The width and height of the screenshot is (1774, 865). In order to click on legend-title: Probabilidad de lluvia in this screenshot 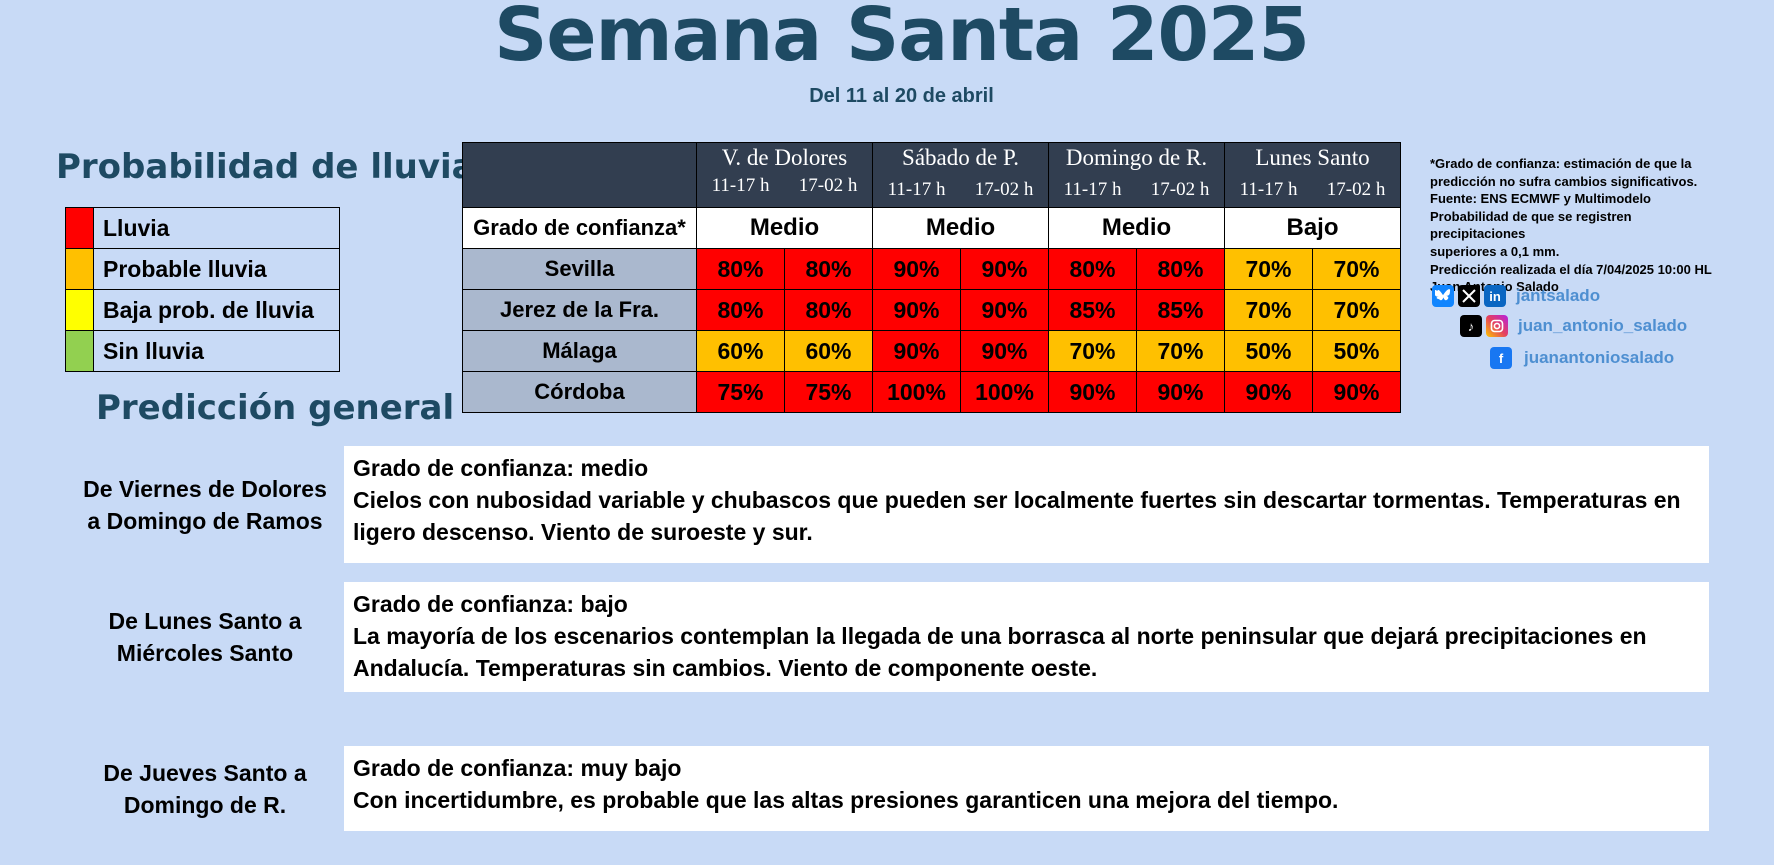, I will do `click(265, 167)`.